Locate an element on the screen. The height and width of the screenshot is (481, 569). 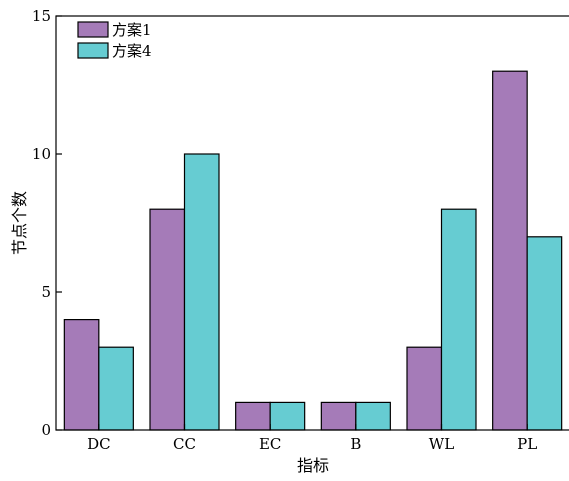
y-tick-label: 15 is located at coordinates (41, 16).